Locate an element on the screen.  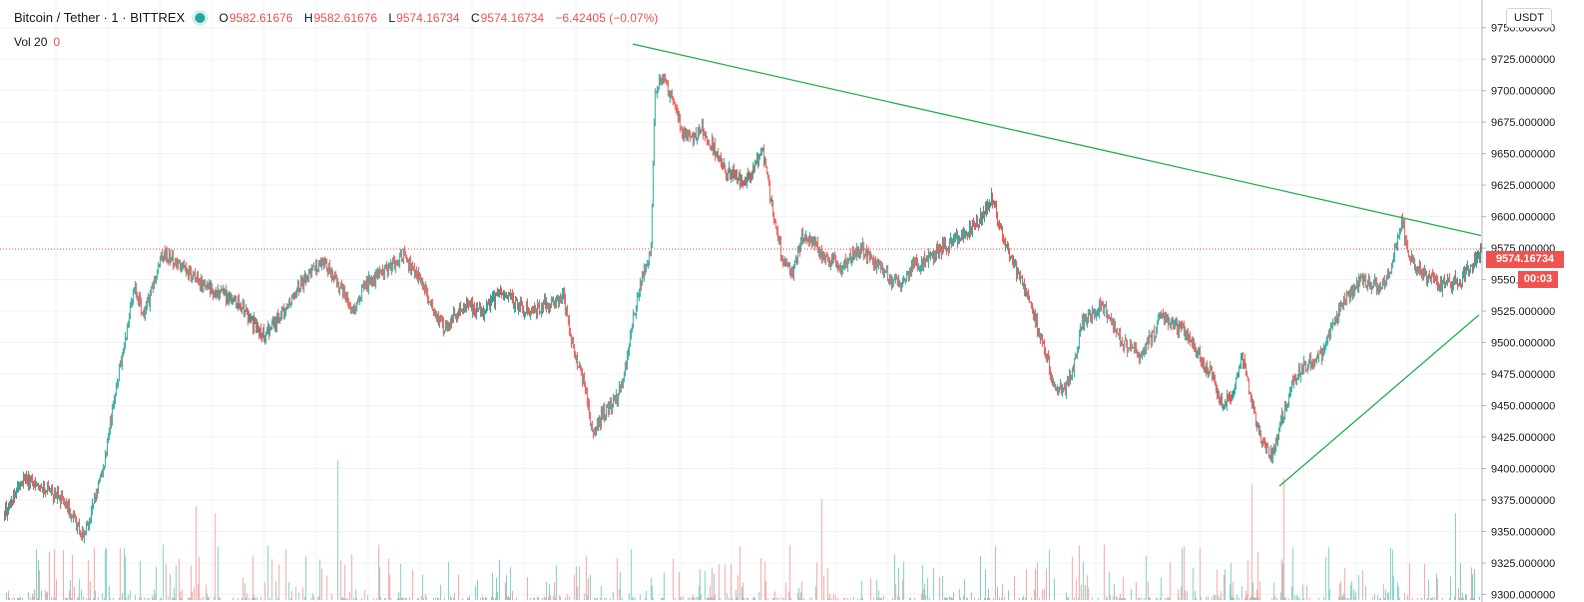
close-value: 9574.16734 is located at coordinates (512, 17).